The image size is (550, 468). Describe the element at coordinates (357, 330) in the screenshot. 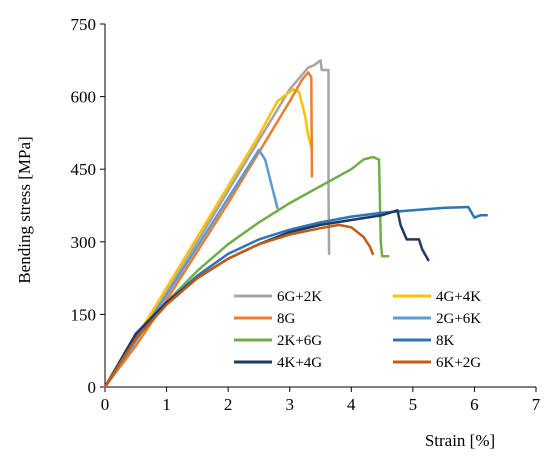

I see `legend: 6G+2K 4G+4K 8G 2G+6K 2K+6G 8K 4K+4G 6K+2G` at that location.